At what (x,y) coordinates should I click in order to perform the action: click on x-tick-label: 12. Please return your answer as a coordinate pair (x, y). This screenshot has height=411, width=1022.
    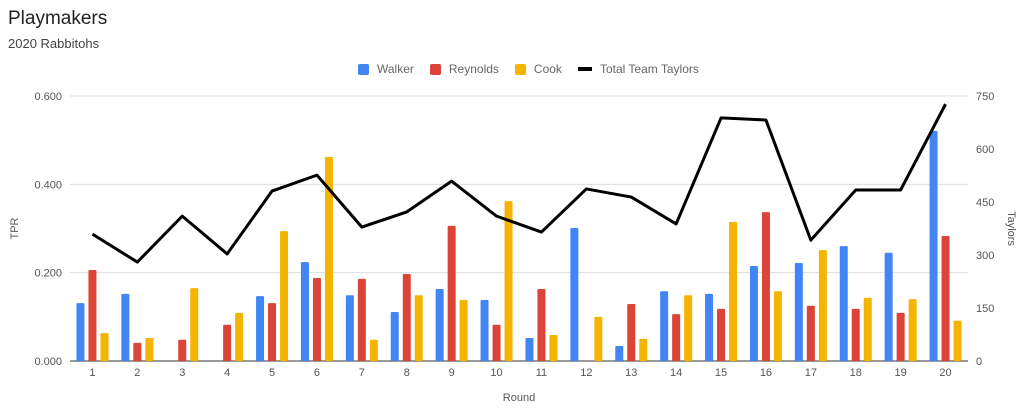
    Looking at the image, I should click on (586, 373).